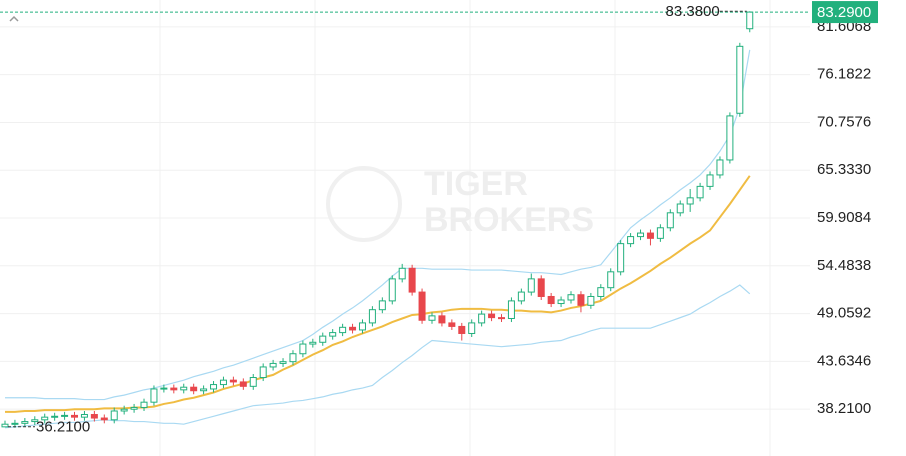 Image resolution: width=906 pixels, height=456 pixels. I want to click on y-tick-label: 70.7576, so click(844, 121).